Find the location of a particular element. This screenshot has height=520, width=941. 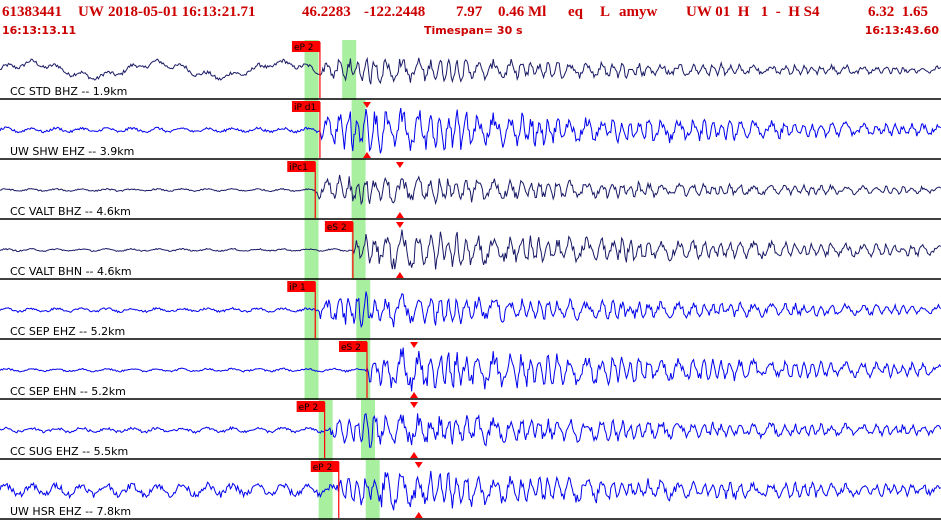

event-magnitude: 0.46 Ml is located at coordinates (522, 12).